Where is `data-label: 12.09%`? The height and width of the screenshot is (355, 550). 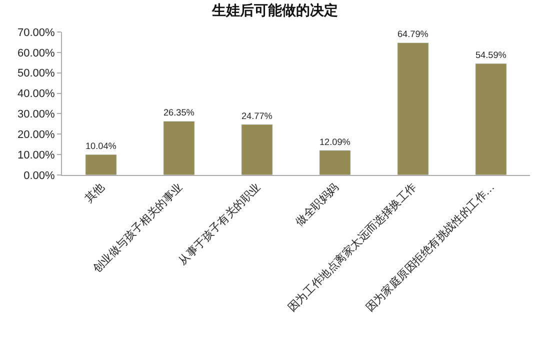
data-label: 12.09% is located at coordinates (334, 141).